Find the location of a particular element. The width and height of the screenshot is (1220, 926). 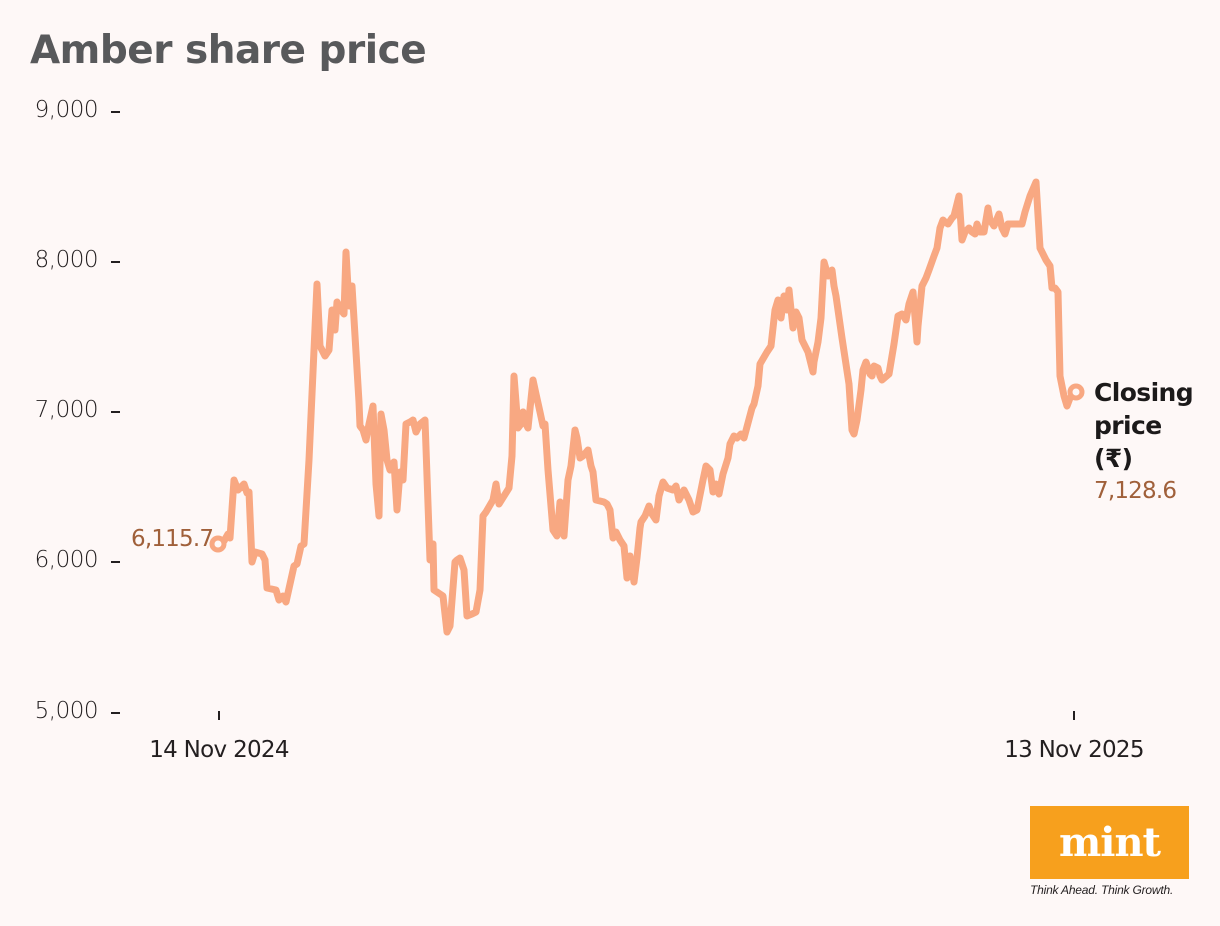

chart-title: Amber share price is located at coordinates (228, 50).